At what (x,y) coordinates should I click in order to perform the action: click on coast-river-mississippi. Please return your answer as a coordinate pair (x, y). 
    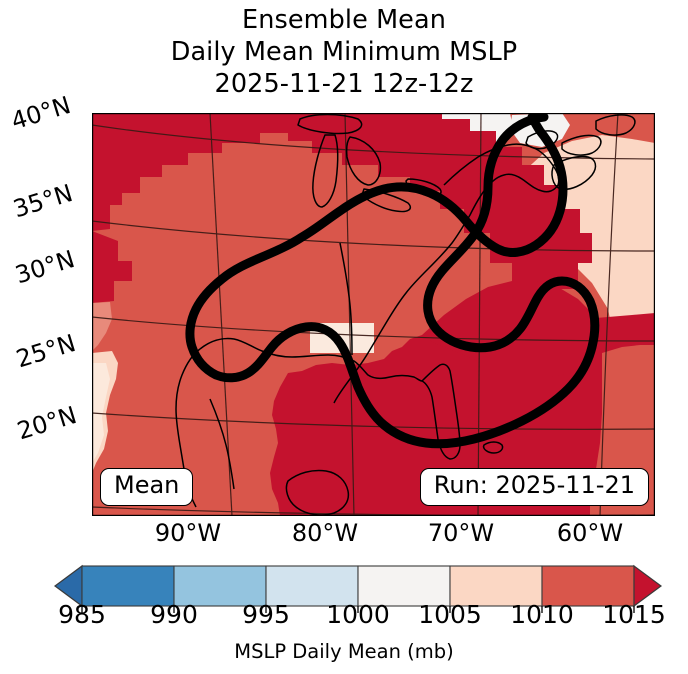
    Looking at the image, I should click on (346, 299).